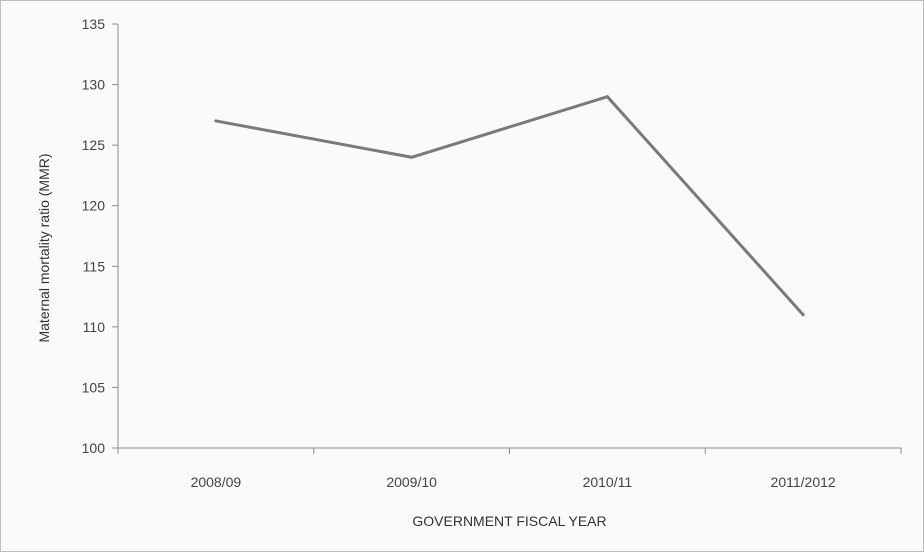 Image resolution: width=924 pixels, height=552 pixels. I want to click on x-tick-label: 2008/09, so click(216, 482).